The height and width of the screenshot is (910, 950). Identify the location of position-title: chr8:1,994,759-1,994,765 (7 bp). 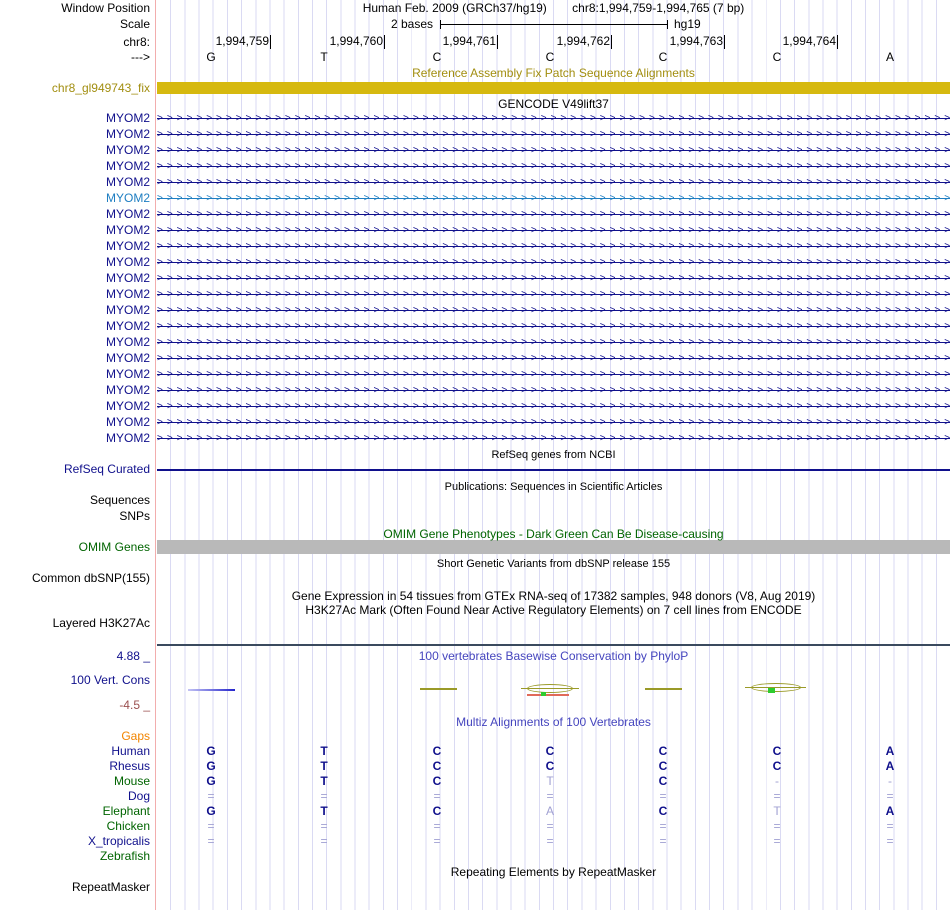
(658, 8).